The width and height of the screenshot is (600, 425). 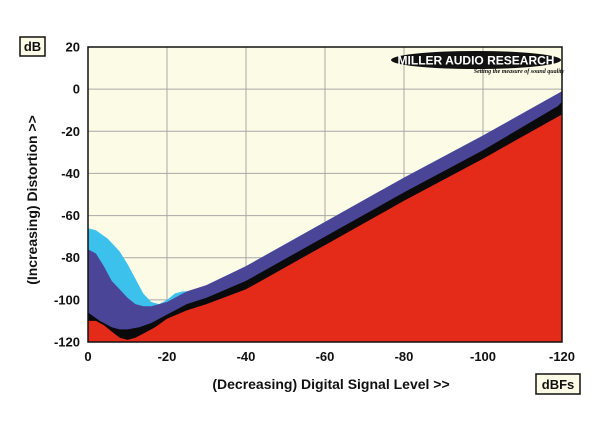 I want to click on y-unit-box: dB, so click(x=32, y=46).